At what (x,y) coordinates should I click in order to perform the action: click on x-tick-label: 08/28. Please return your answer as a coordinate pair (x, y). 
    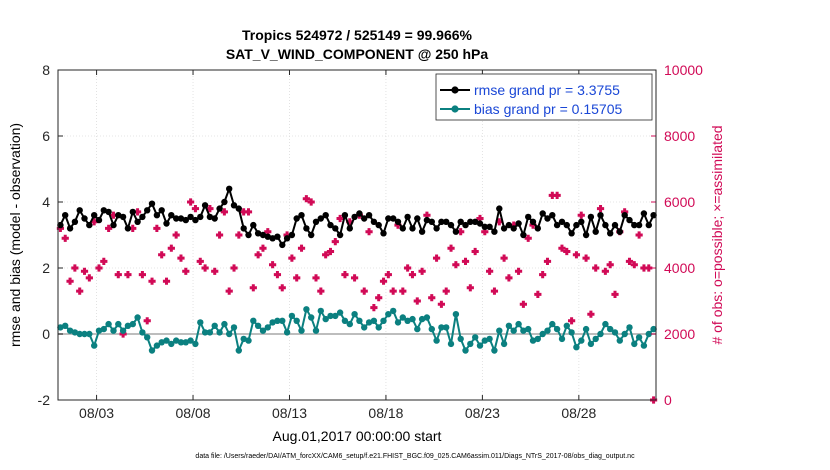
    Looking at the image, I should click on (578, 413).